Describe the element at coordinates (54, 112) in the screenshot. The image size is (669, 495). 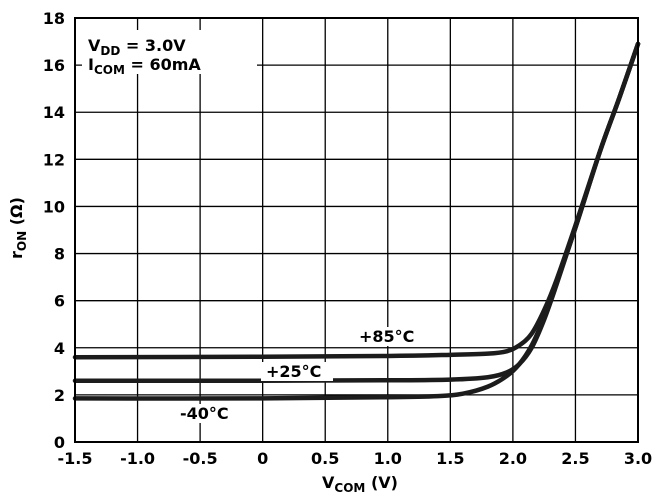
I see `y-tick-label: 14` at that location.